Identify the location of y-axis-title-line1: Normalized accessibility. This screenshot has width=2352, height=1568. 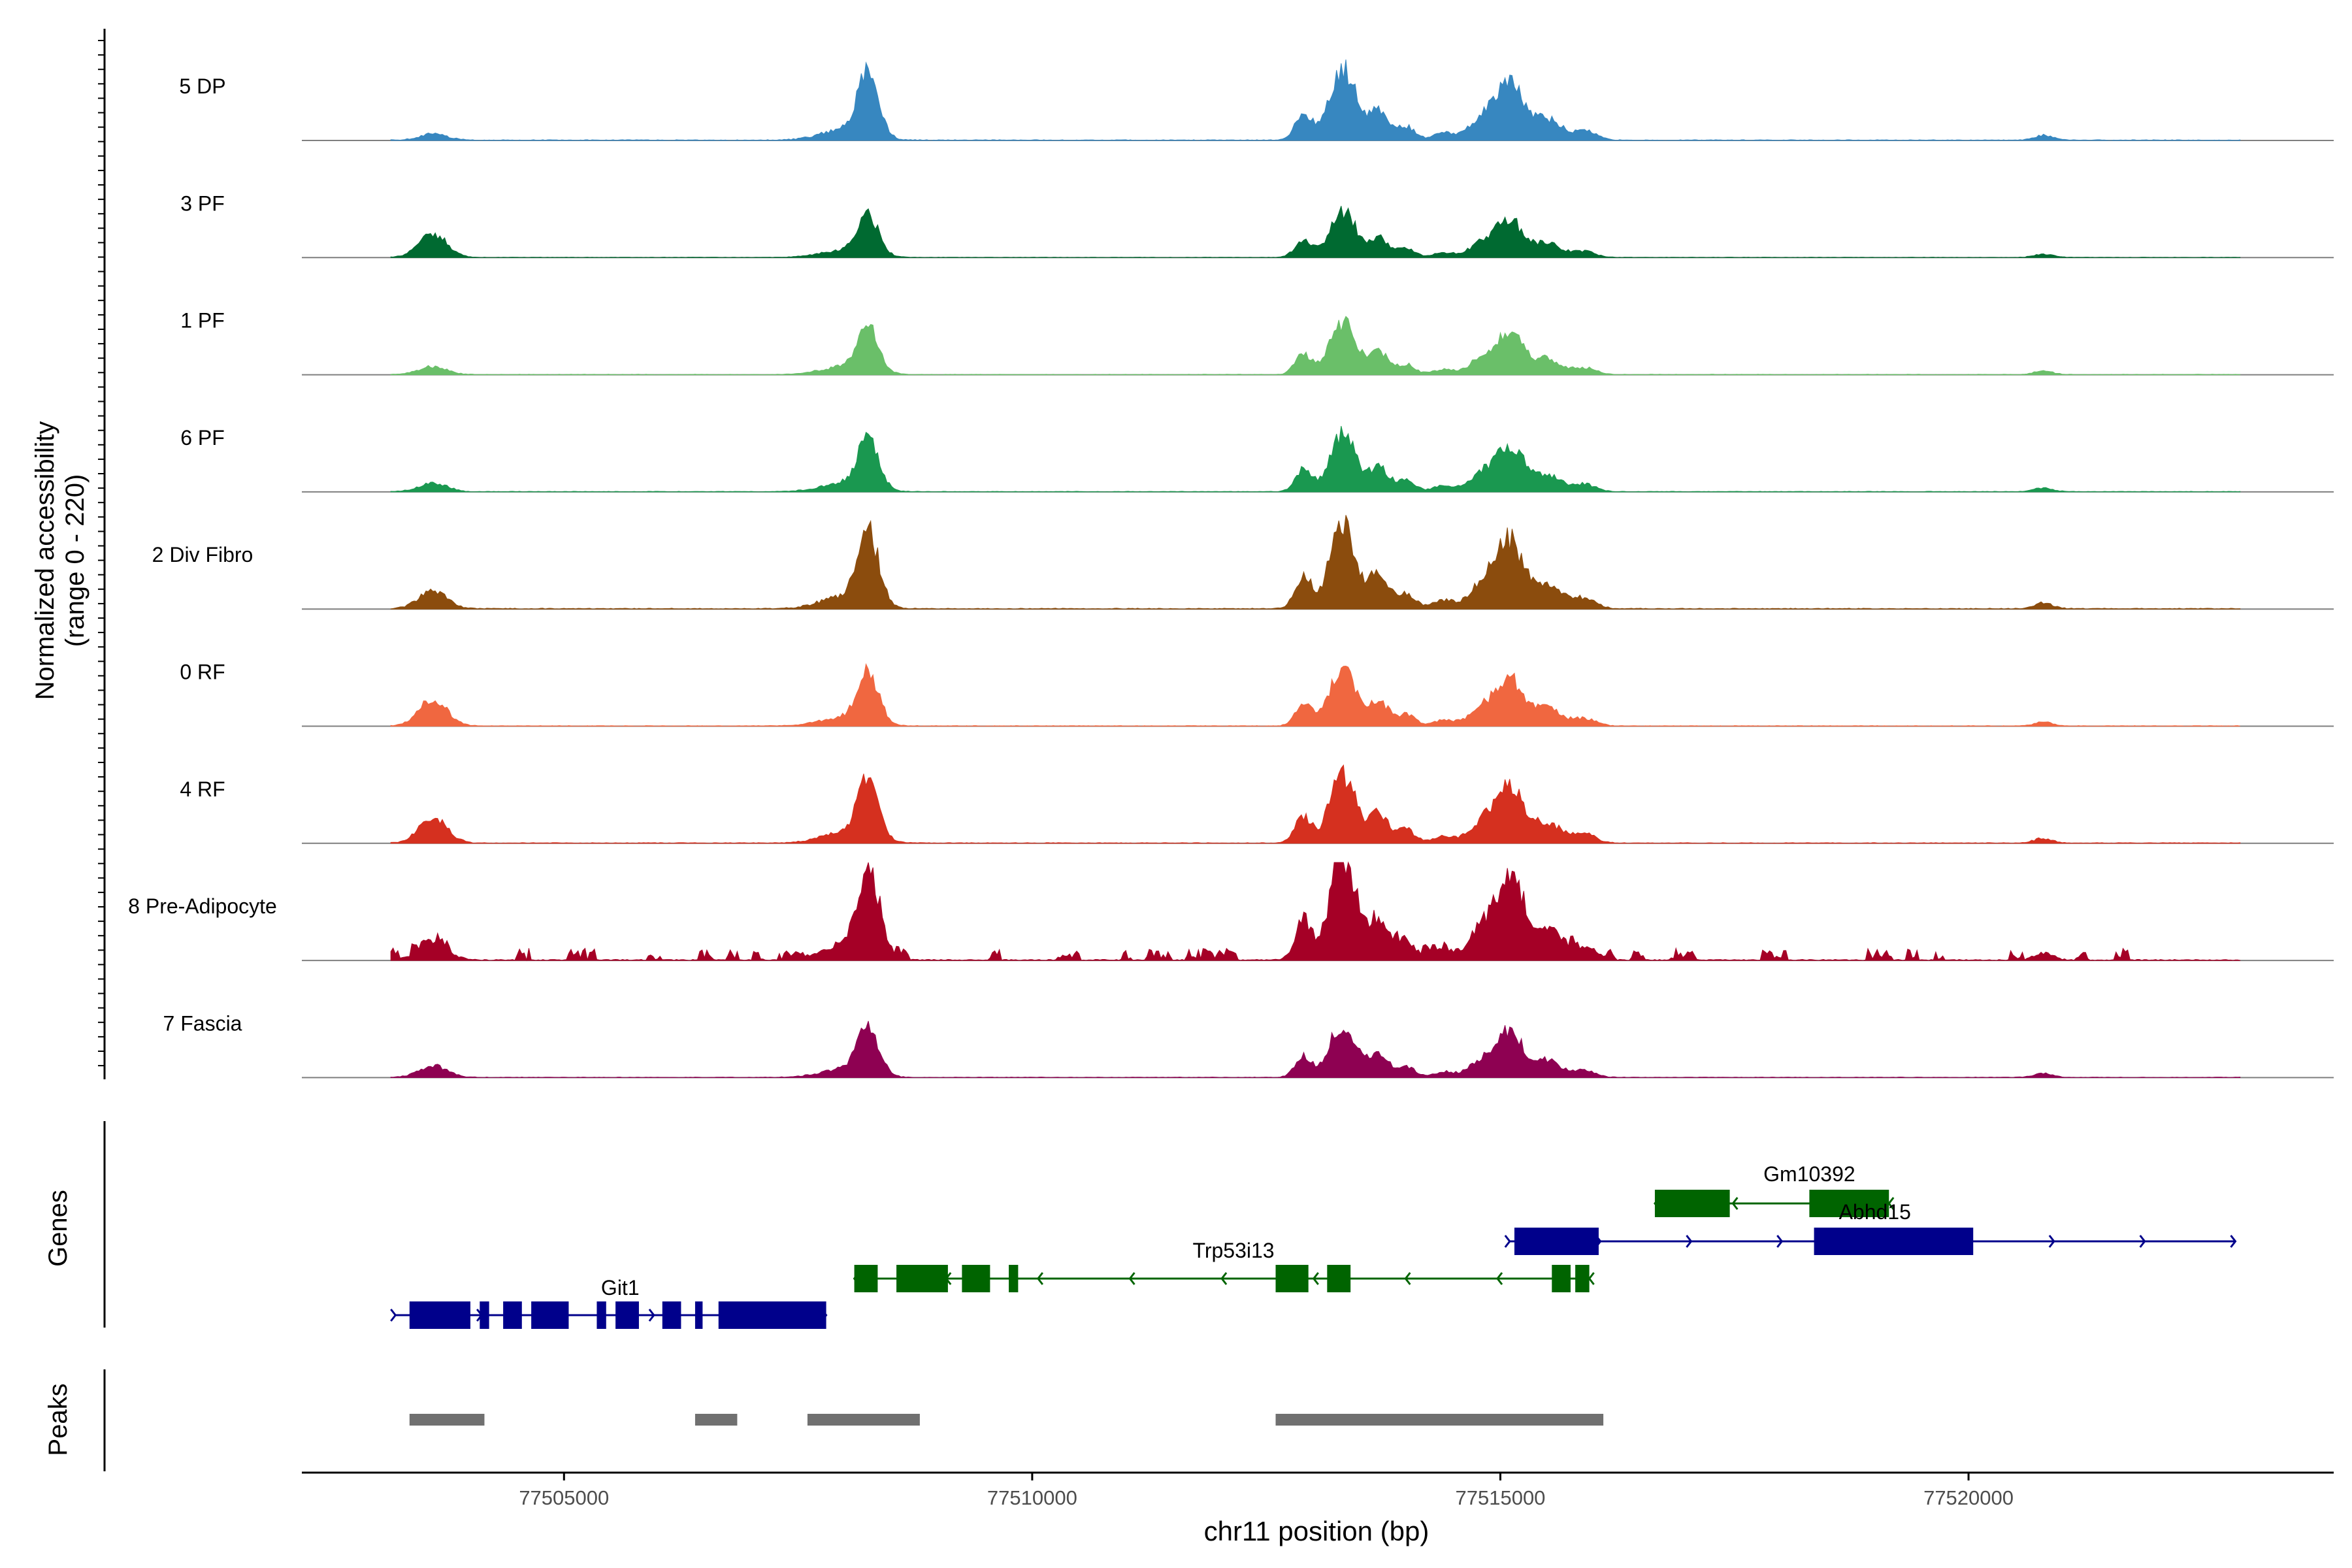
(45, 560).